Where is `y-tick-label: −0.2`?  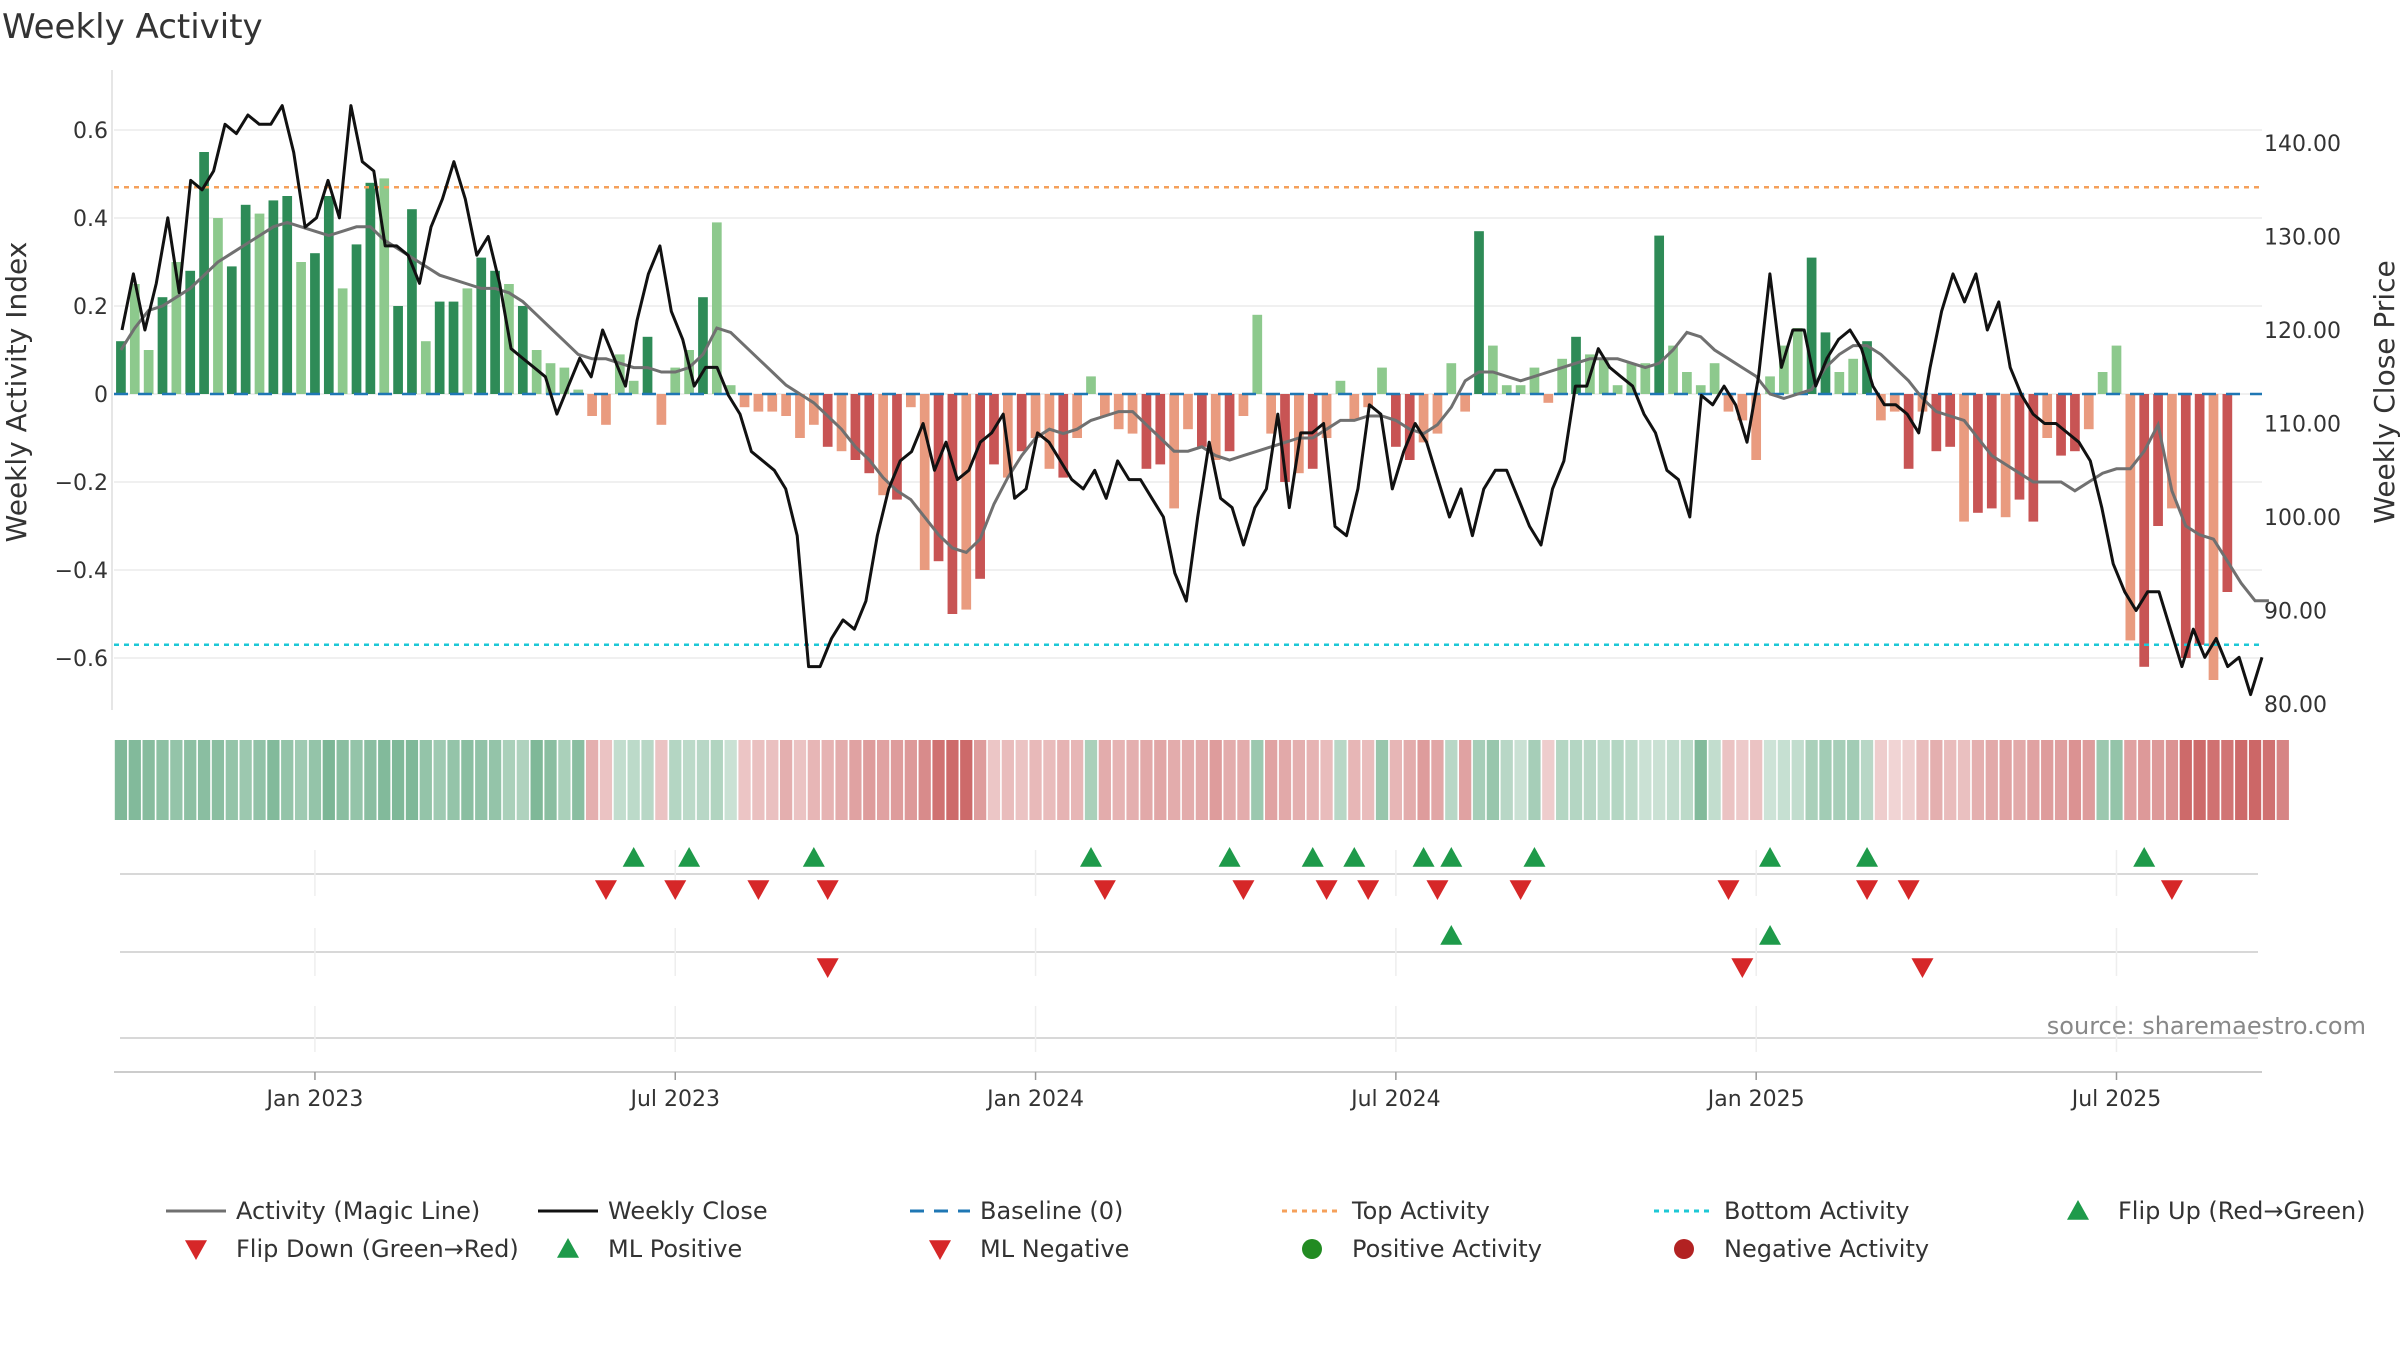 y-tick-label: −0.2 is located at coordinates (81, 483).